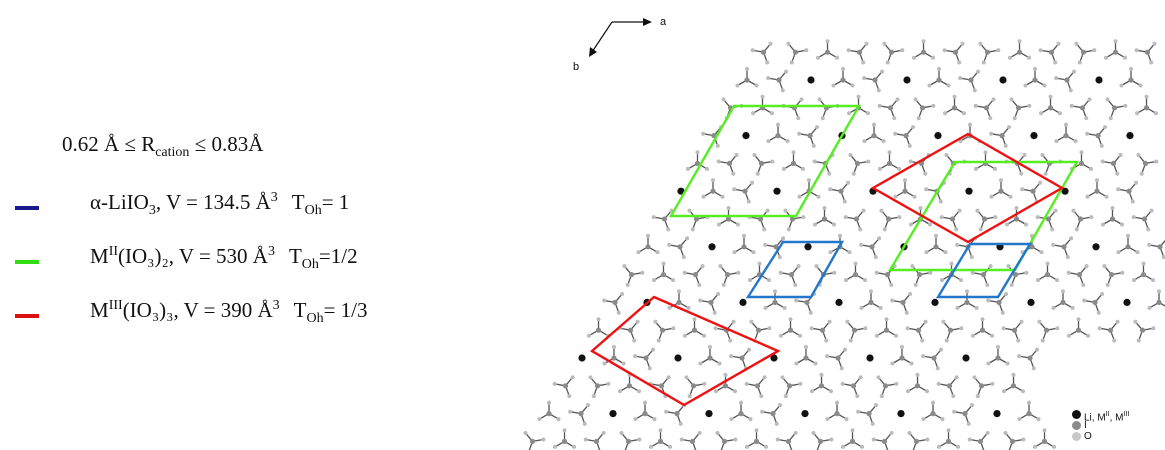 Image resolution: width=1165 pixels, height=450 pixels. What do you see at coordinates (274, 197) in the screenshot?
I see `legend-volume-sup: 3` at bounding box center [274, 197].